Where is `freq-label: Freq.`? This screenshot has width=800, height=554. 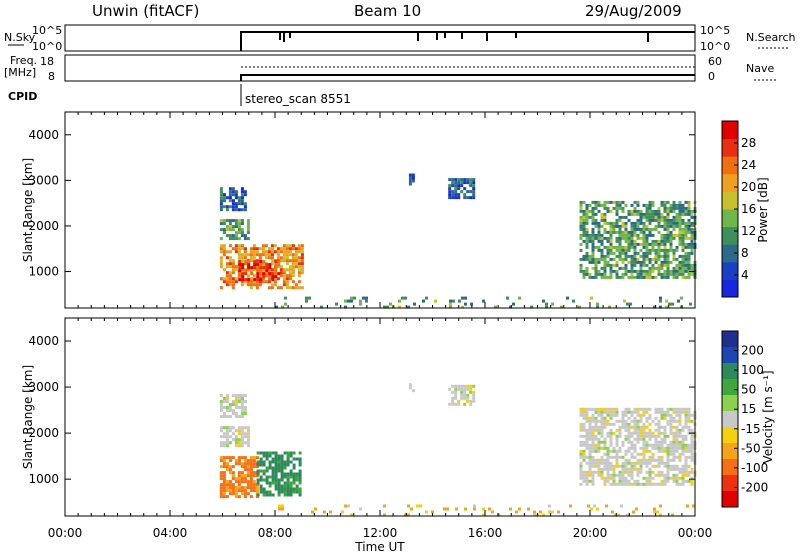 freq-label: Freq. is located at coordinates (23, 60).